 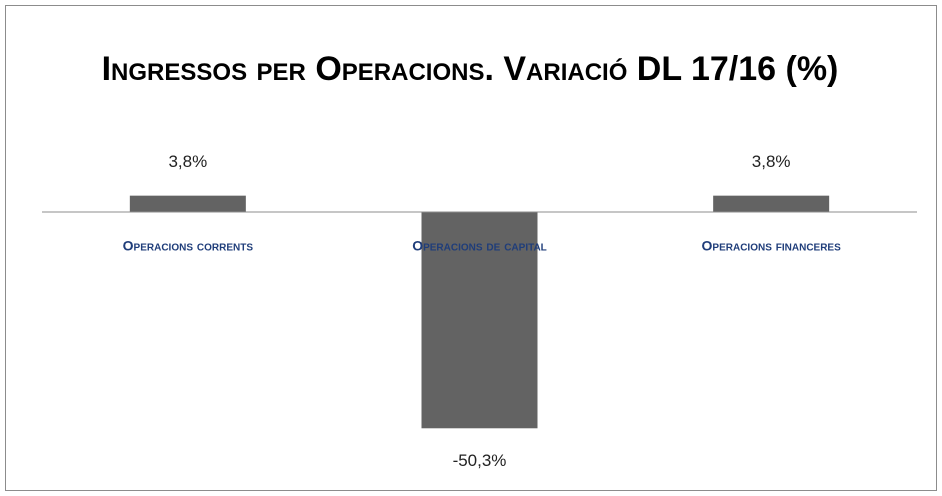 I want to click on x-tick-label: Operacions corrents, so click(x=188, y=246).